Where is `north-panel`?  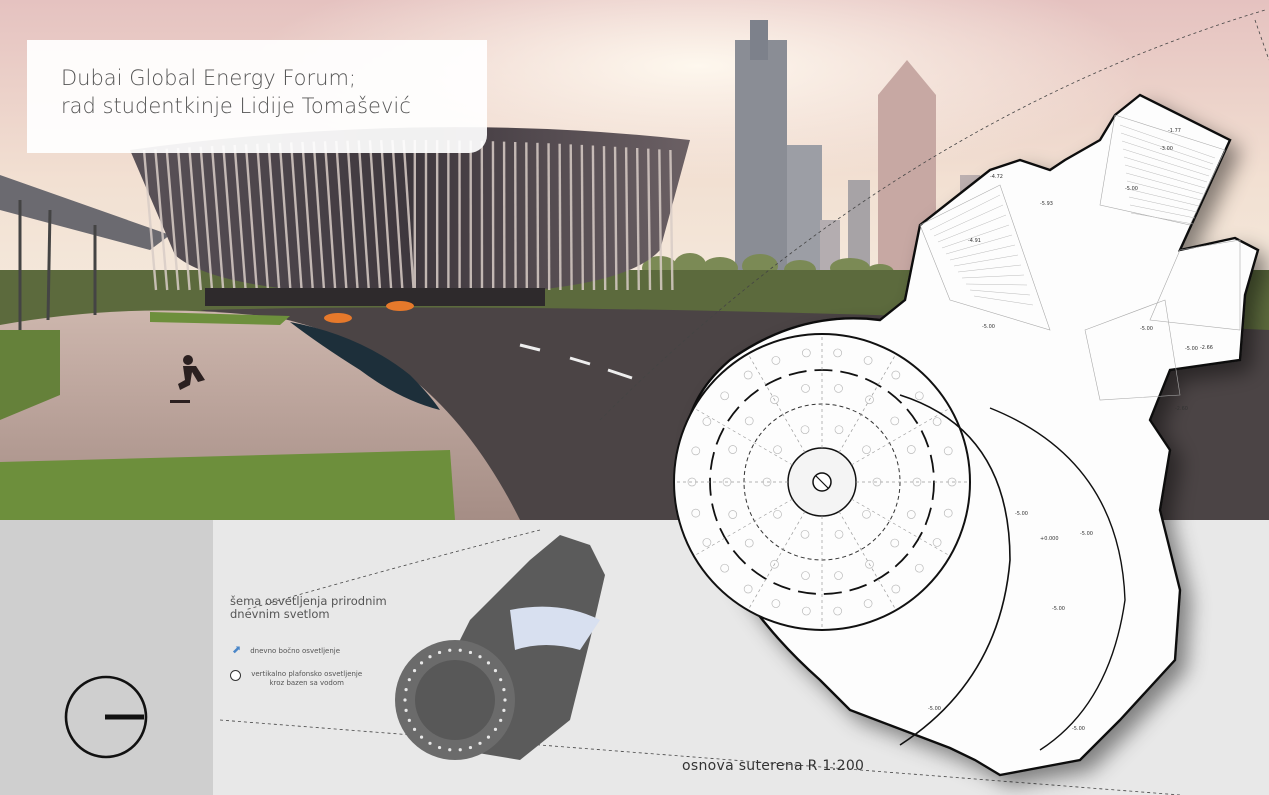 north-panel is located at coordinates (106, 657).